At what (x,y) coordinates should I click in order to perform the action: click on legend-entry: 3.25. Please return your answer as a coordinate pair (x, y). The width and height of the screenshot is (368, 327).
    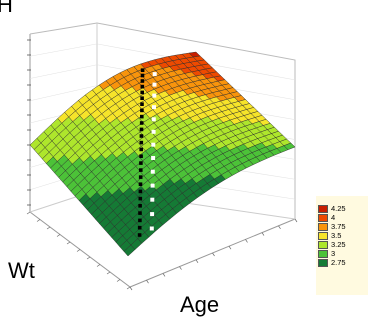
    Looking at the image, I should click on (342, 245).